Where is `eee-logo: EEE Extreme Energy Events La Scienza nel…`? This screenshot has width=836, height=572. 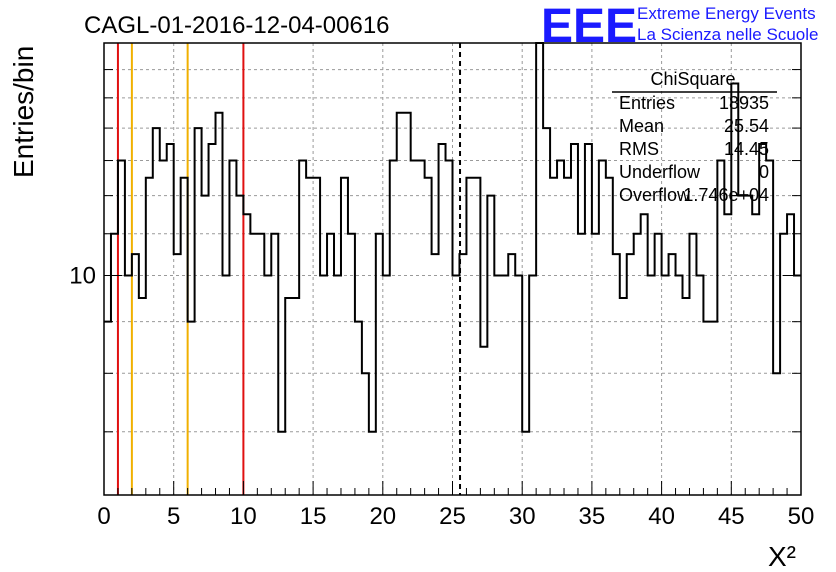
eee-logo: EEE Extreme Energy Events La Scienza nel… is located at coordinates (679, 26).